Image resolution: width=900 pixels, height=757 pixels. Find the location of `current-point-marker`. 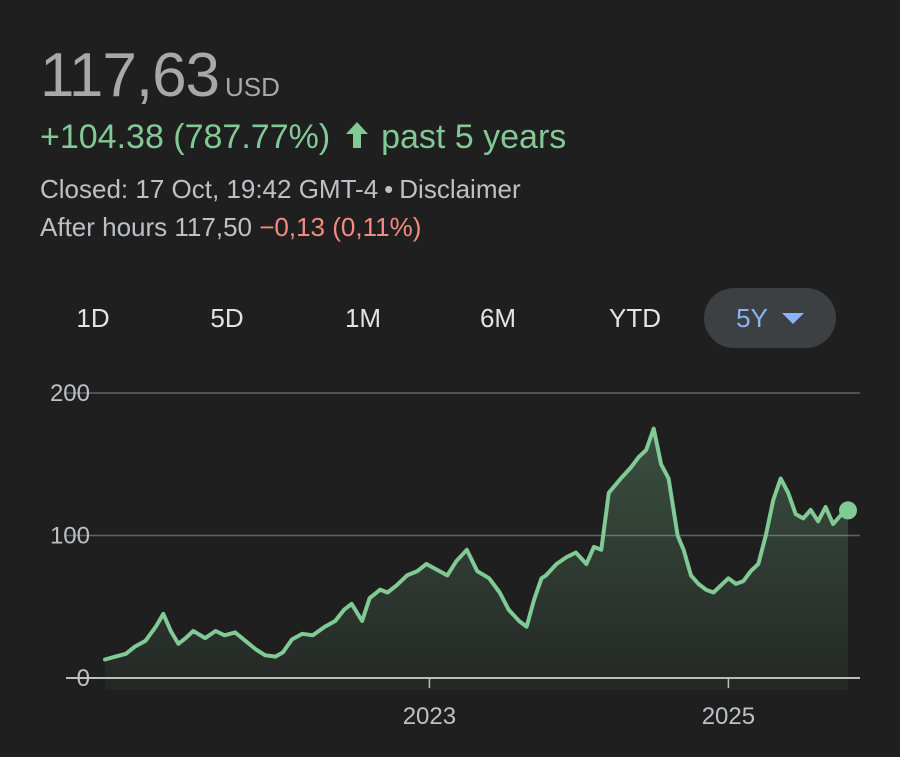

current-point-marker is located at coordinates (848, 510).